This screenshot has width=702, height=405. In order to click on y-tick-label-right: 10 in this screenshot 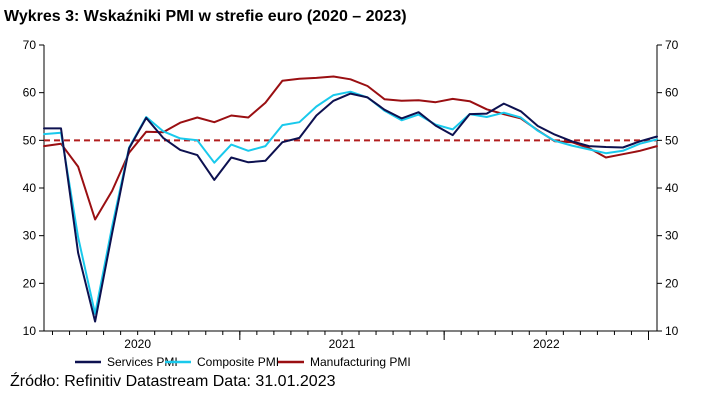, I will do `click(672, 331)`.